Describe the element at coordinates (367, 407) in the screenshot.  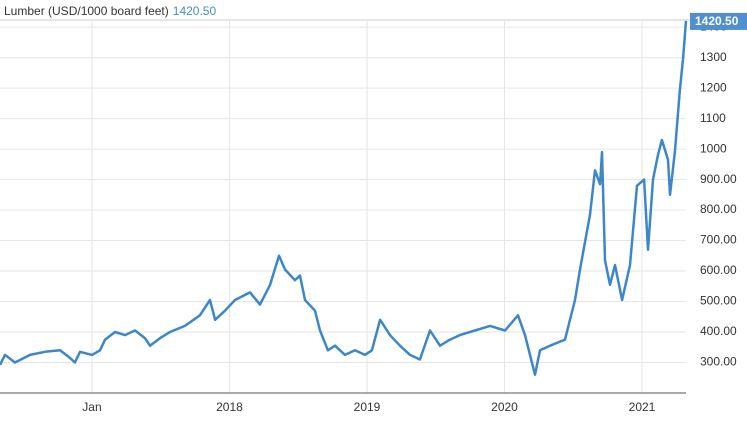
I see `x-tick-label: 2019` at that location.